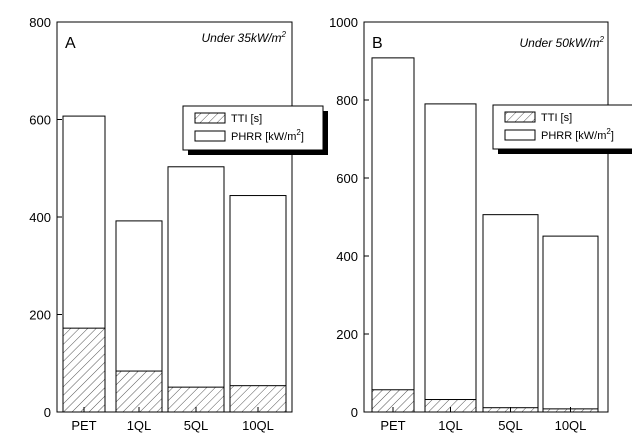  Describe the element at coordinates (343, 22) in the screenshot. I see `y-tick-label: 1000` at that location.